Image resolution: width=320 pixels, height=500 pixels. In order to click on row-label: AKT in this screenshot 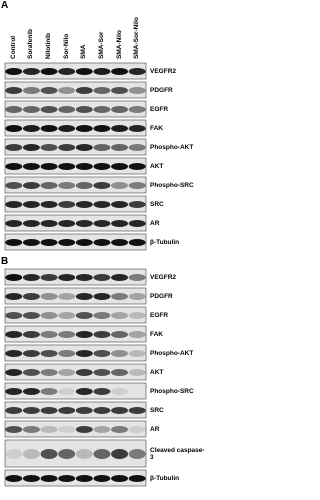, I will do `click(157, 166)`.